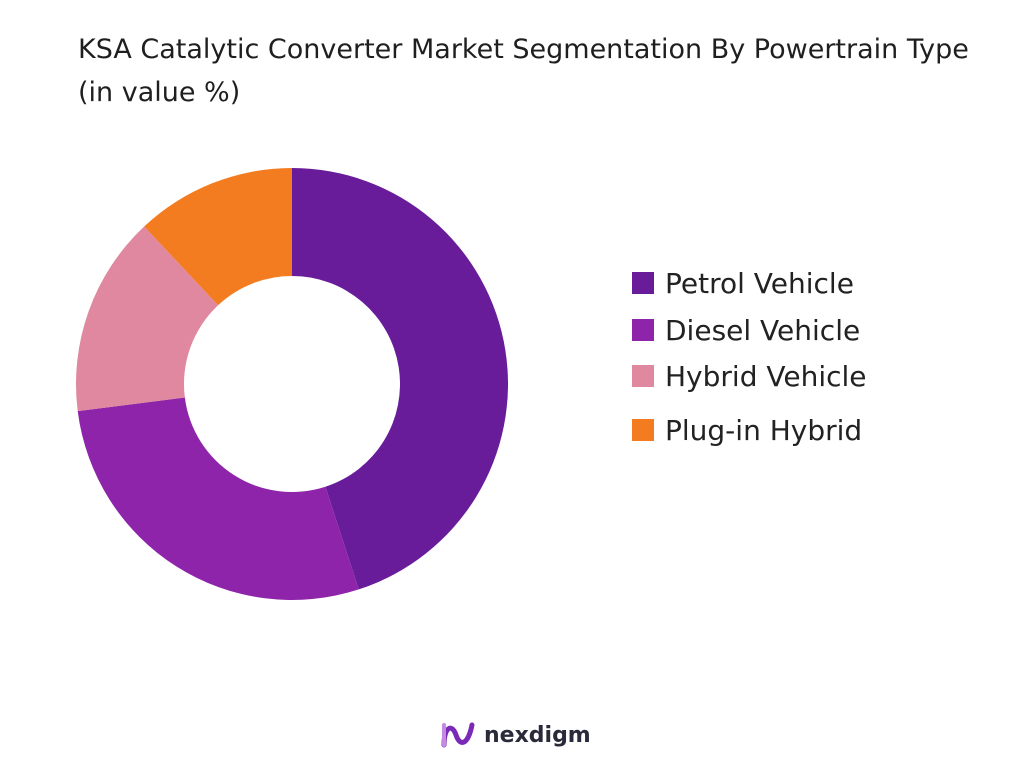 Image resolution: width=1024 pixels, height=768 pixels. I want to click on legend-label-petrol-vehicle: Petrol Vehicle, so click(759, 283).